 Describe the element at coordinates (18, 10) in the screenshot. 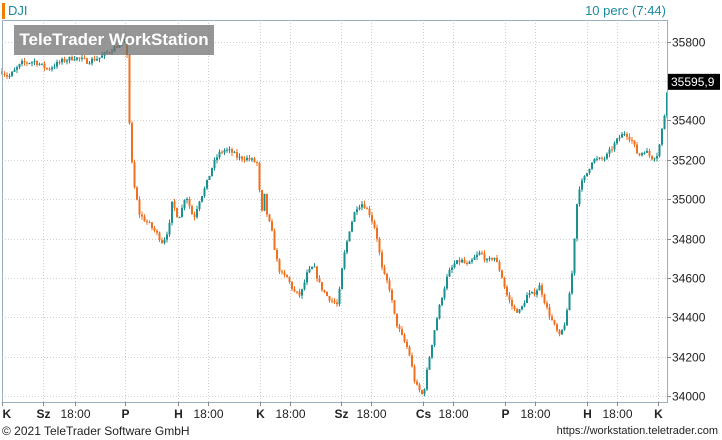

I see `symbol-label: DJI` at that location.